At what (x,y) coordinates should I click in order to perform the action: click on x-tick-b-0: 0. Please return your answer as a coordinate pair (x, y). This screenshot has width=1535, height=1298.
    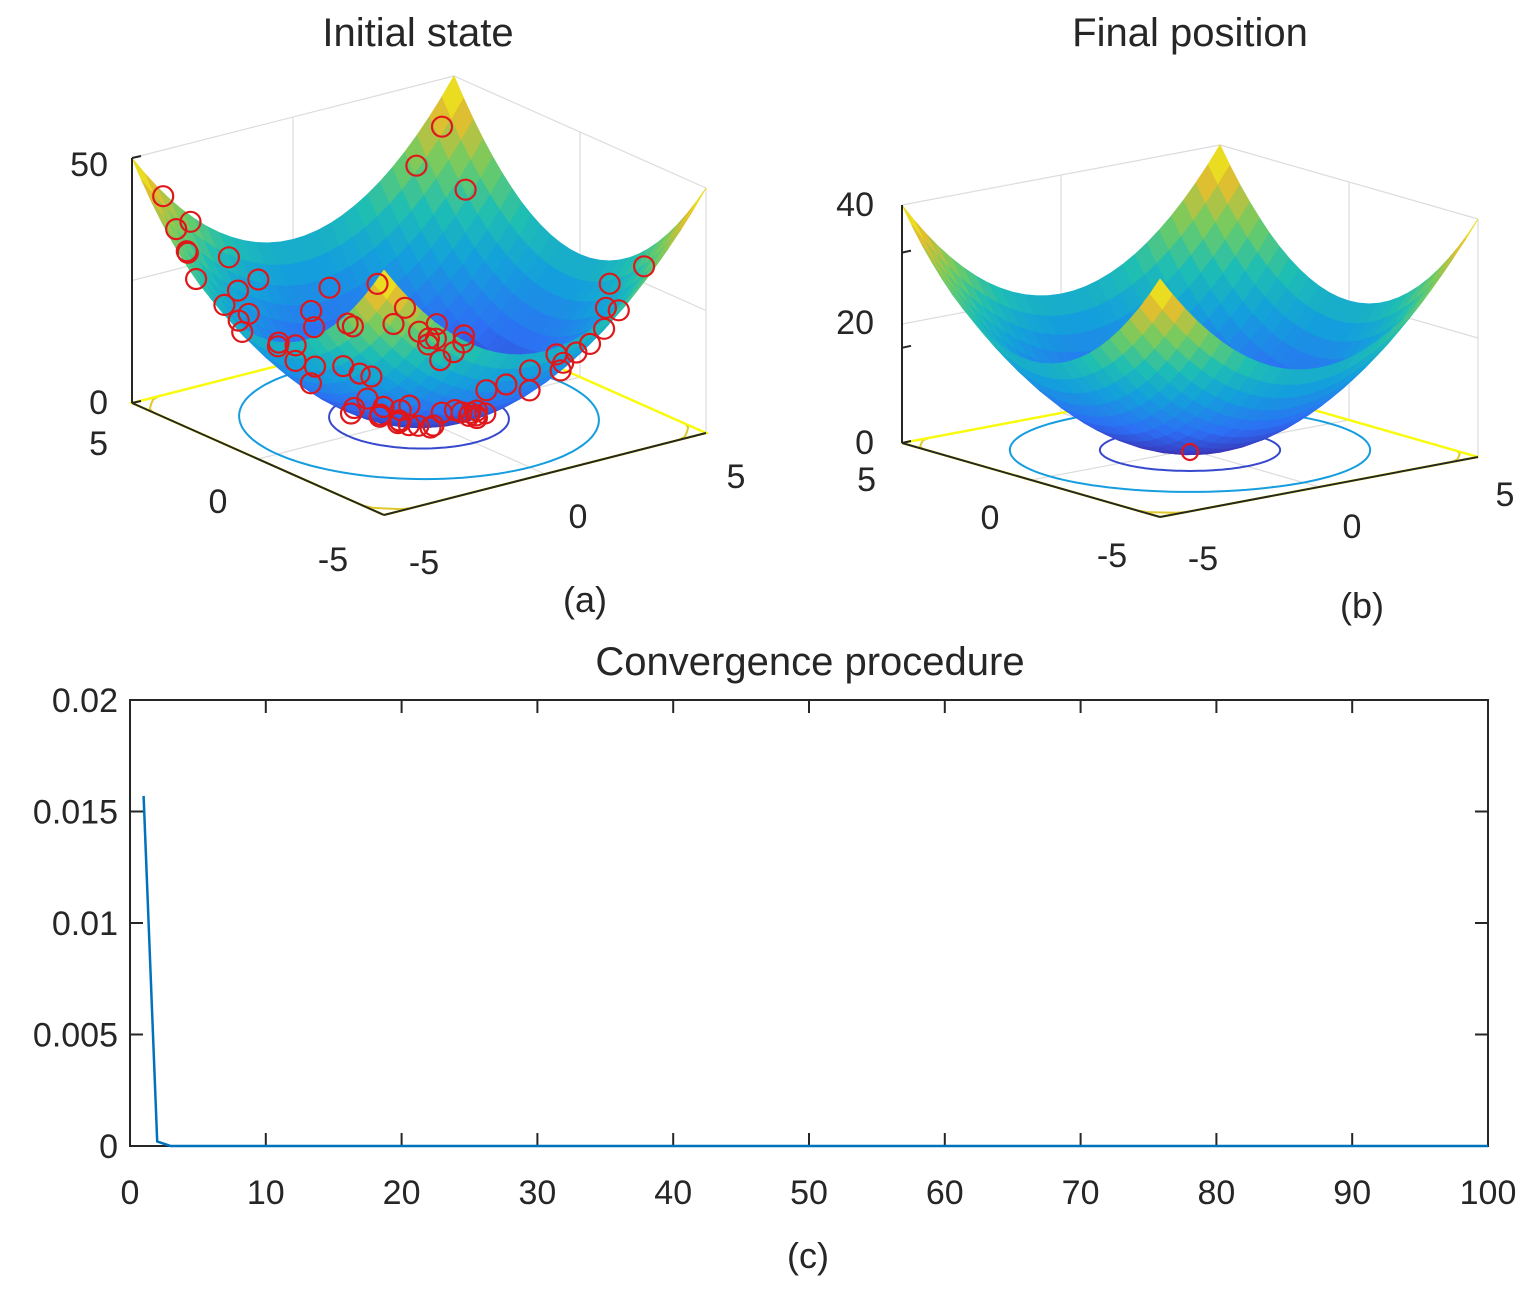
    Looking at the image, I should click on (1352, 527).